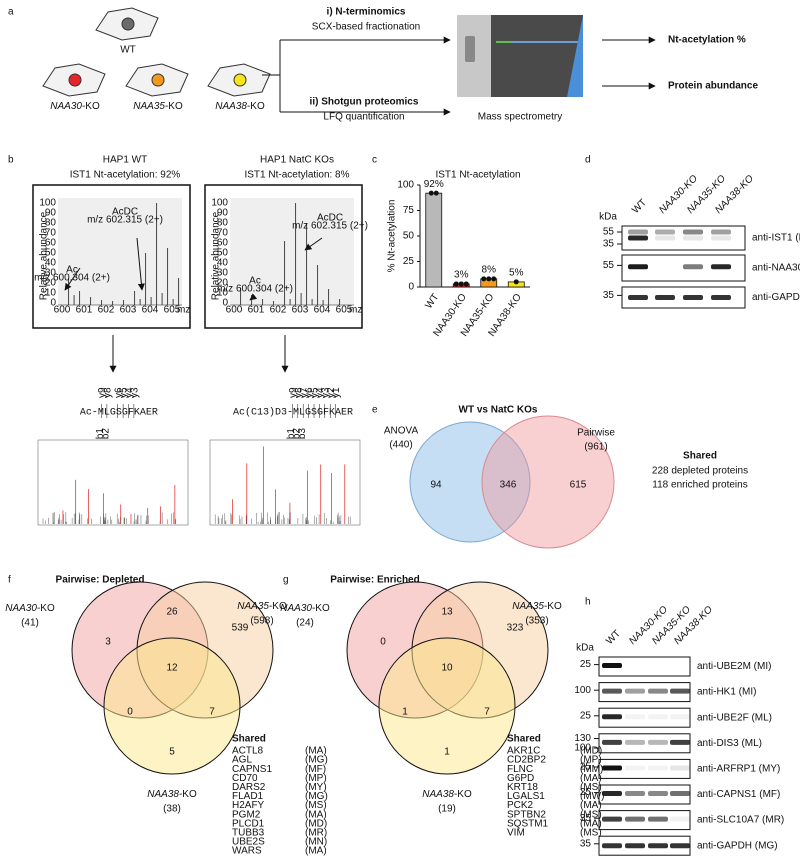 The image size is (800, 857). Describe the element at coordinates (234, 310) in the screenshot. I see `x-tick-label: 600` at that location.